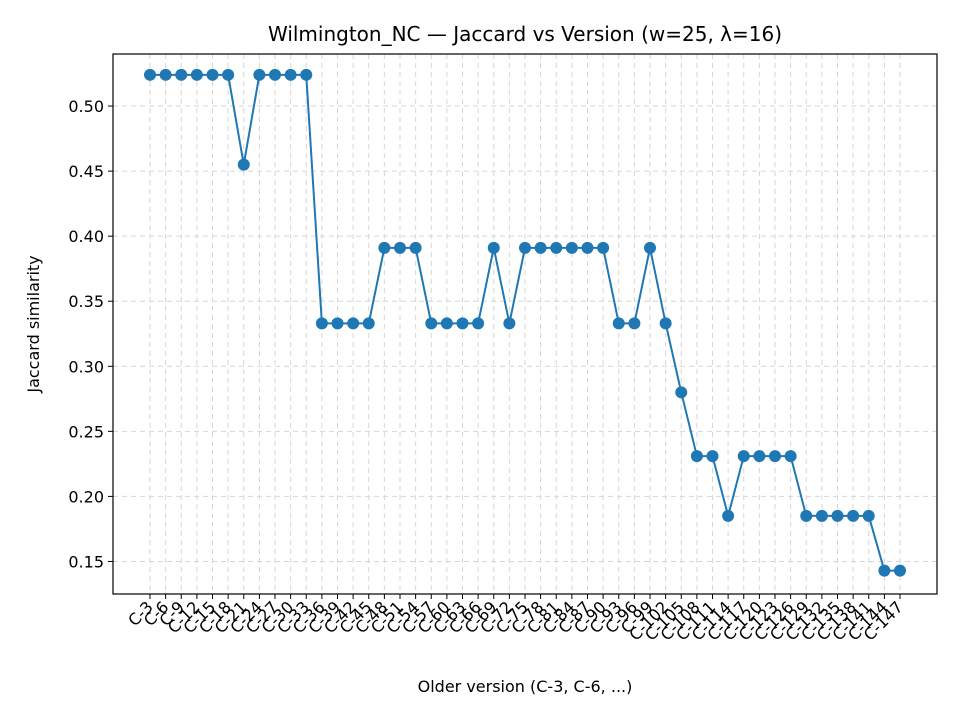 The image size is (960, 720). Describe the element at coordinates (86, 236) in the screenshot. I see `y-tick-label: 0.40` at that location.